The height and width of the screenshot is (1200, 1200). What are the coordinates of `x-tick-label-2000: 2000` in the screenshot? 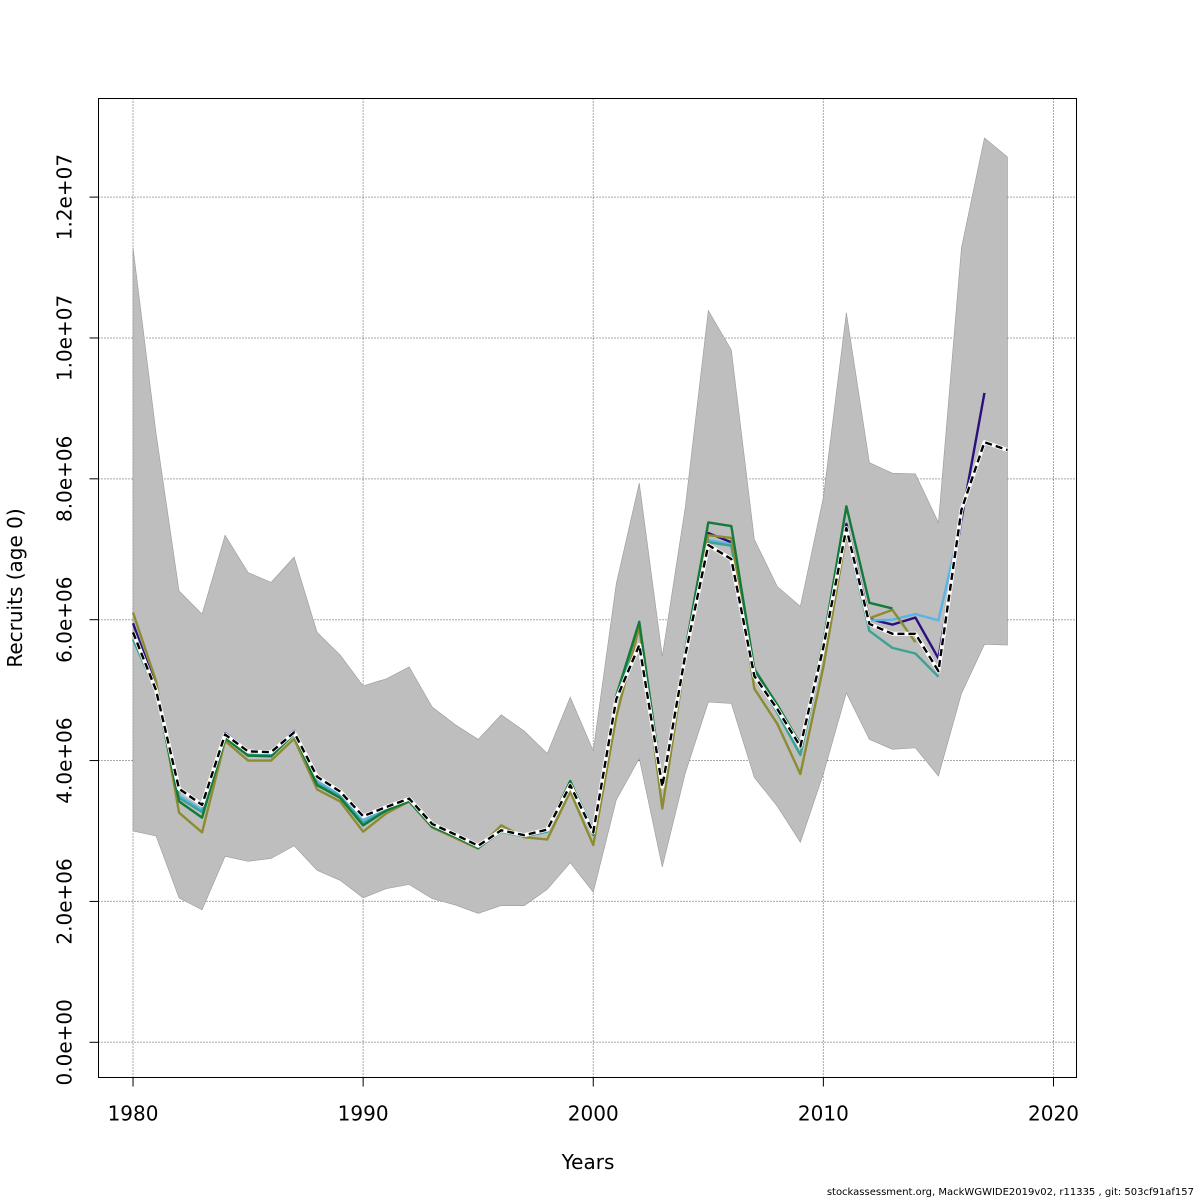 It's located at (593, 1114).